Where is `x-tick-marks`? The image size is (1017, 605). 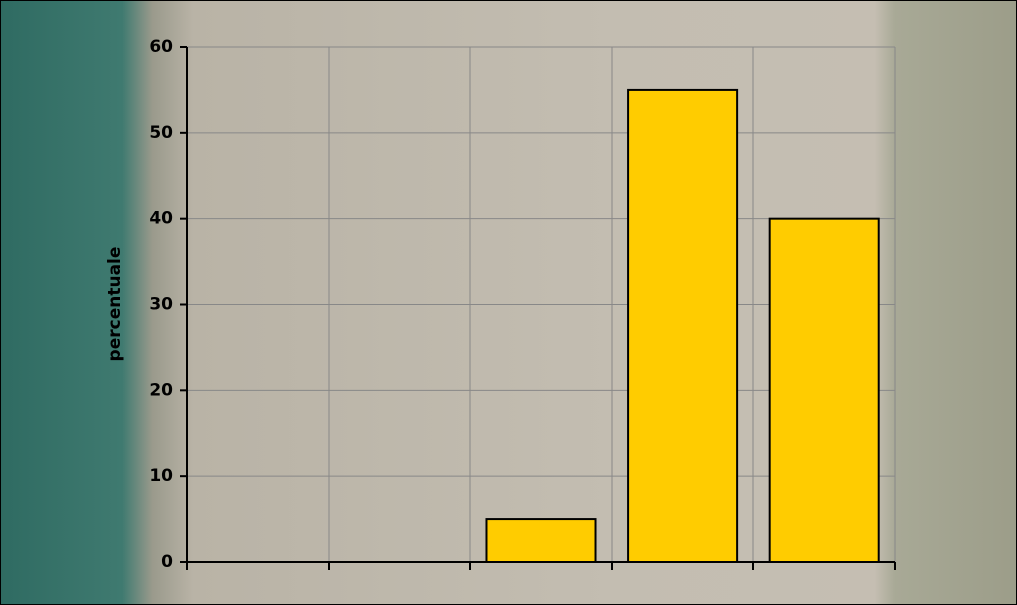
x-tick-marks is located at coordinates (541, 566).